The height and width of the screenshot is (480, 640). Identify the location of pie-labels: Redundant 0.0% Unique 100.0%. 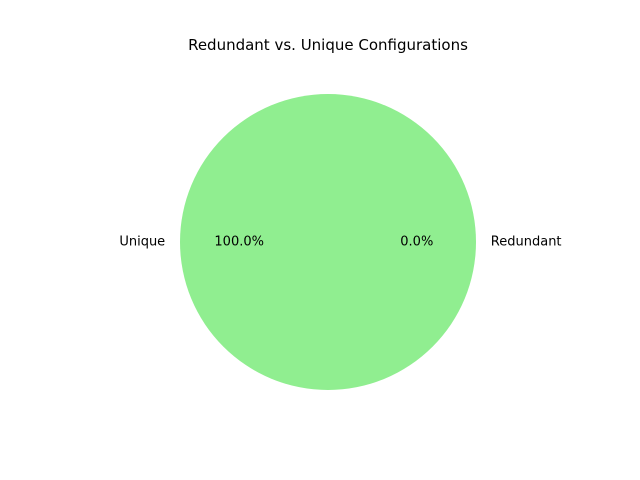
(340, 242).